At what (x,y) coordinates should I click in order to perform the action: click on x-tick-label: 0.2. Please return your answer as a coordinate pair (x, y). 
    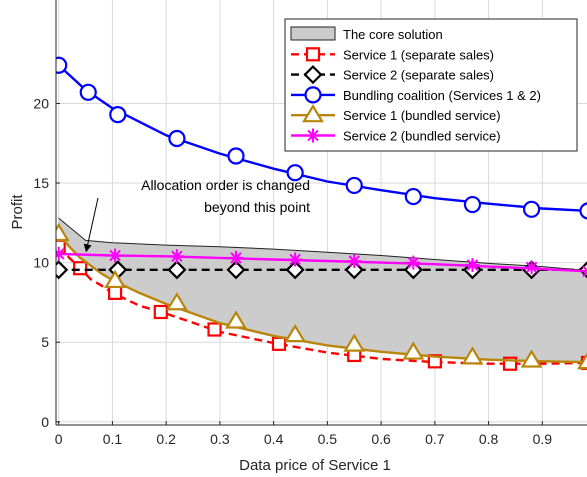
    Looking at the image, I should click on (166, 439).